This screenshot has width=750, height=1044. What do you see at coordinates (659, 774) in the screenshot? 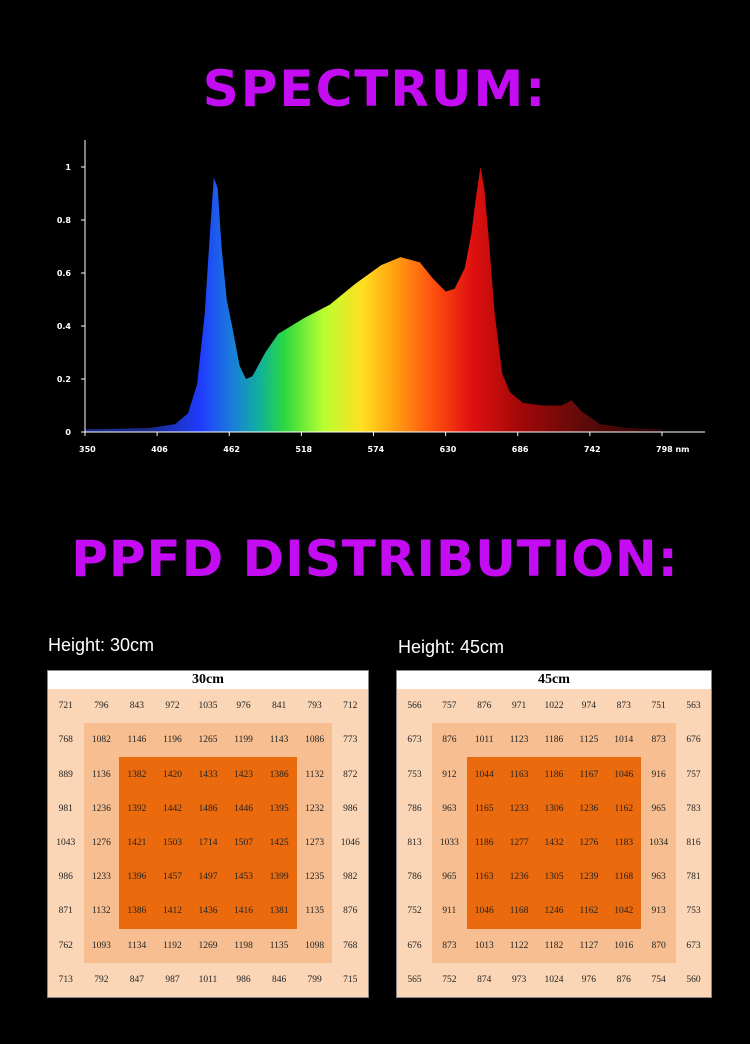
I see `ppfd-cell: 916` at bounding box center [659, 774].